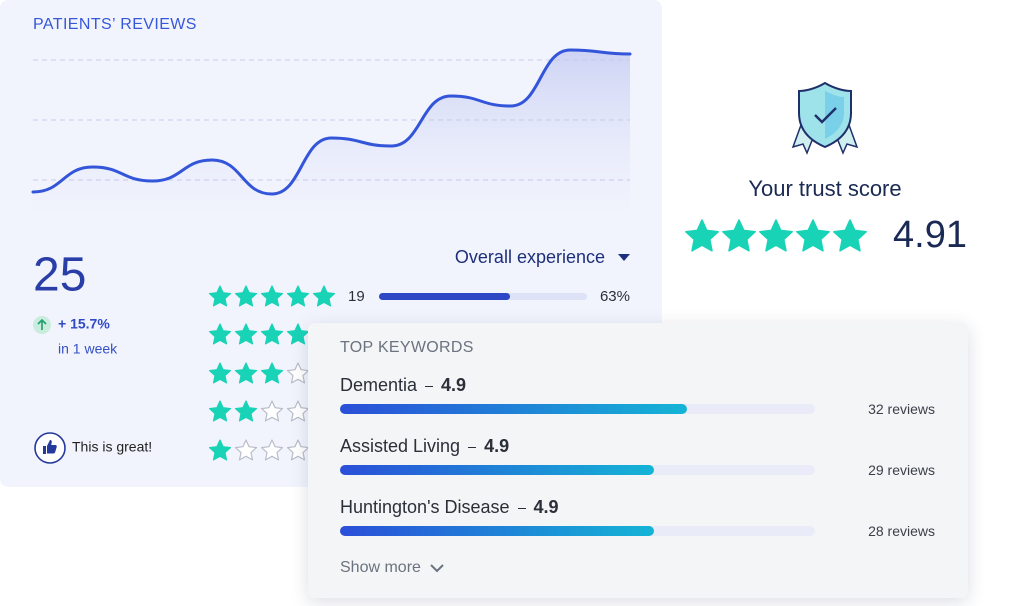 Image resolution: width=1024 pixels, height=606 pixels. I want to click on keyword-line: Assisted Living 4.9, so click(424, 446).